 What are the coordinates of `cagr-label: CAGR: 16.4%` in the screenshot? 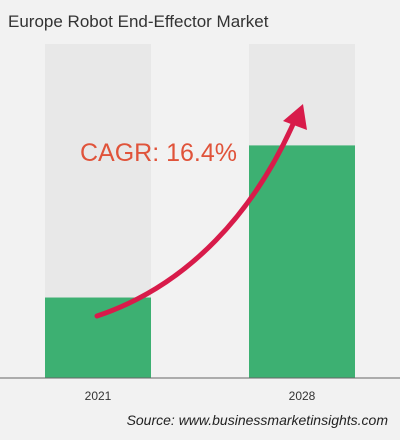 It's located at (158, 153).